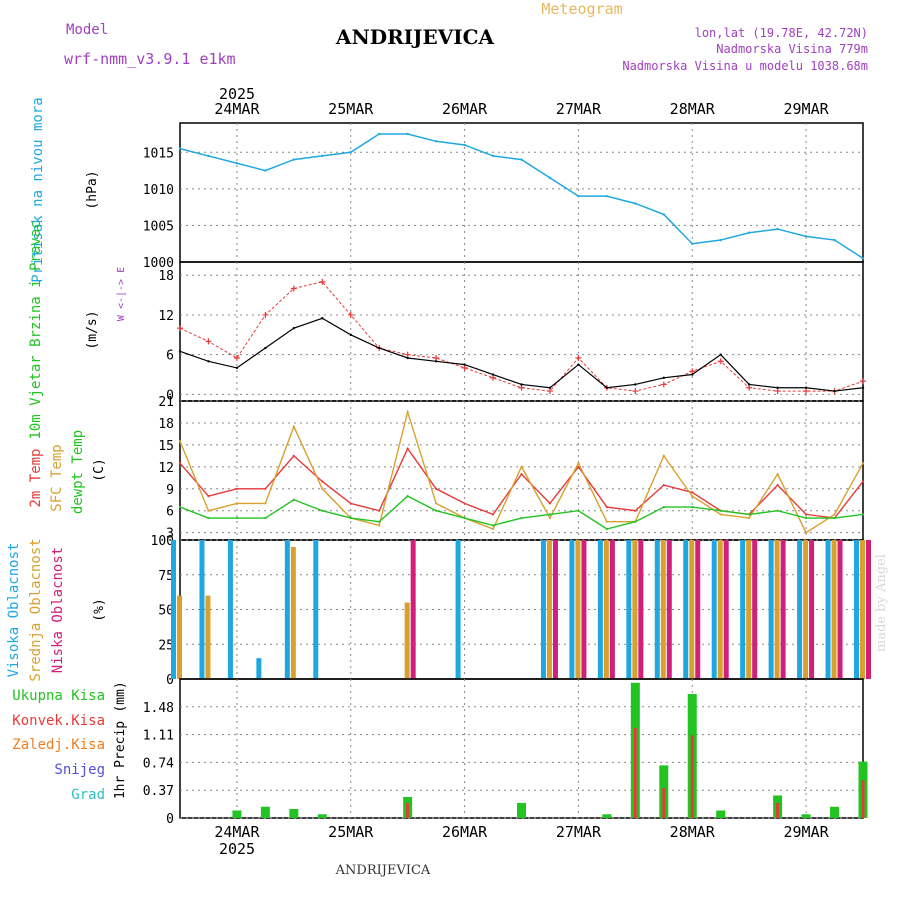  Describe the element at coordinates (120, 696) in the screenshot. I see `precip-unit: (mm)` at that location.